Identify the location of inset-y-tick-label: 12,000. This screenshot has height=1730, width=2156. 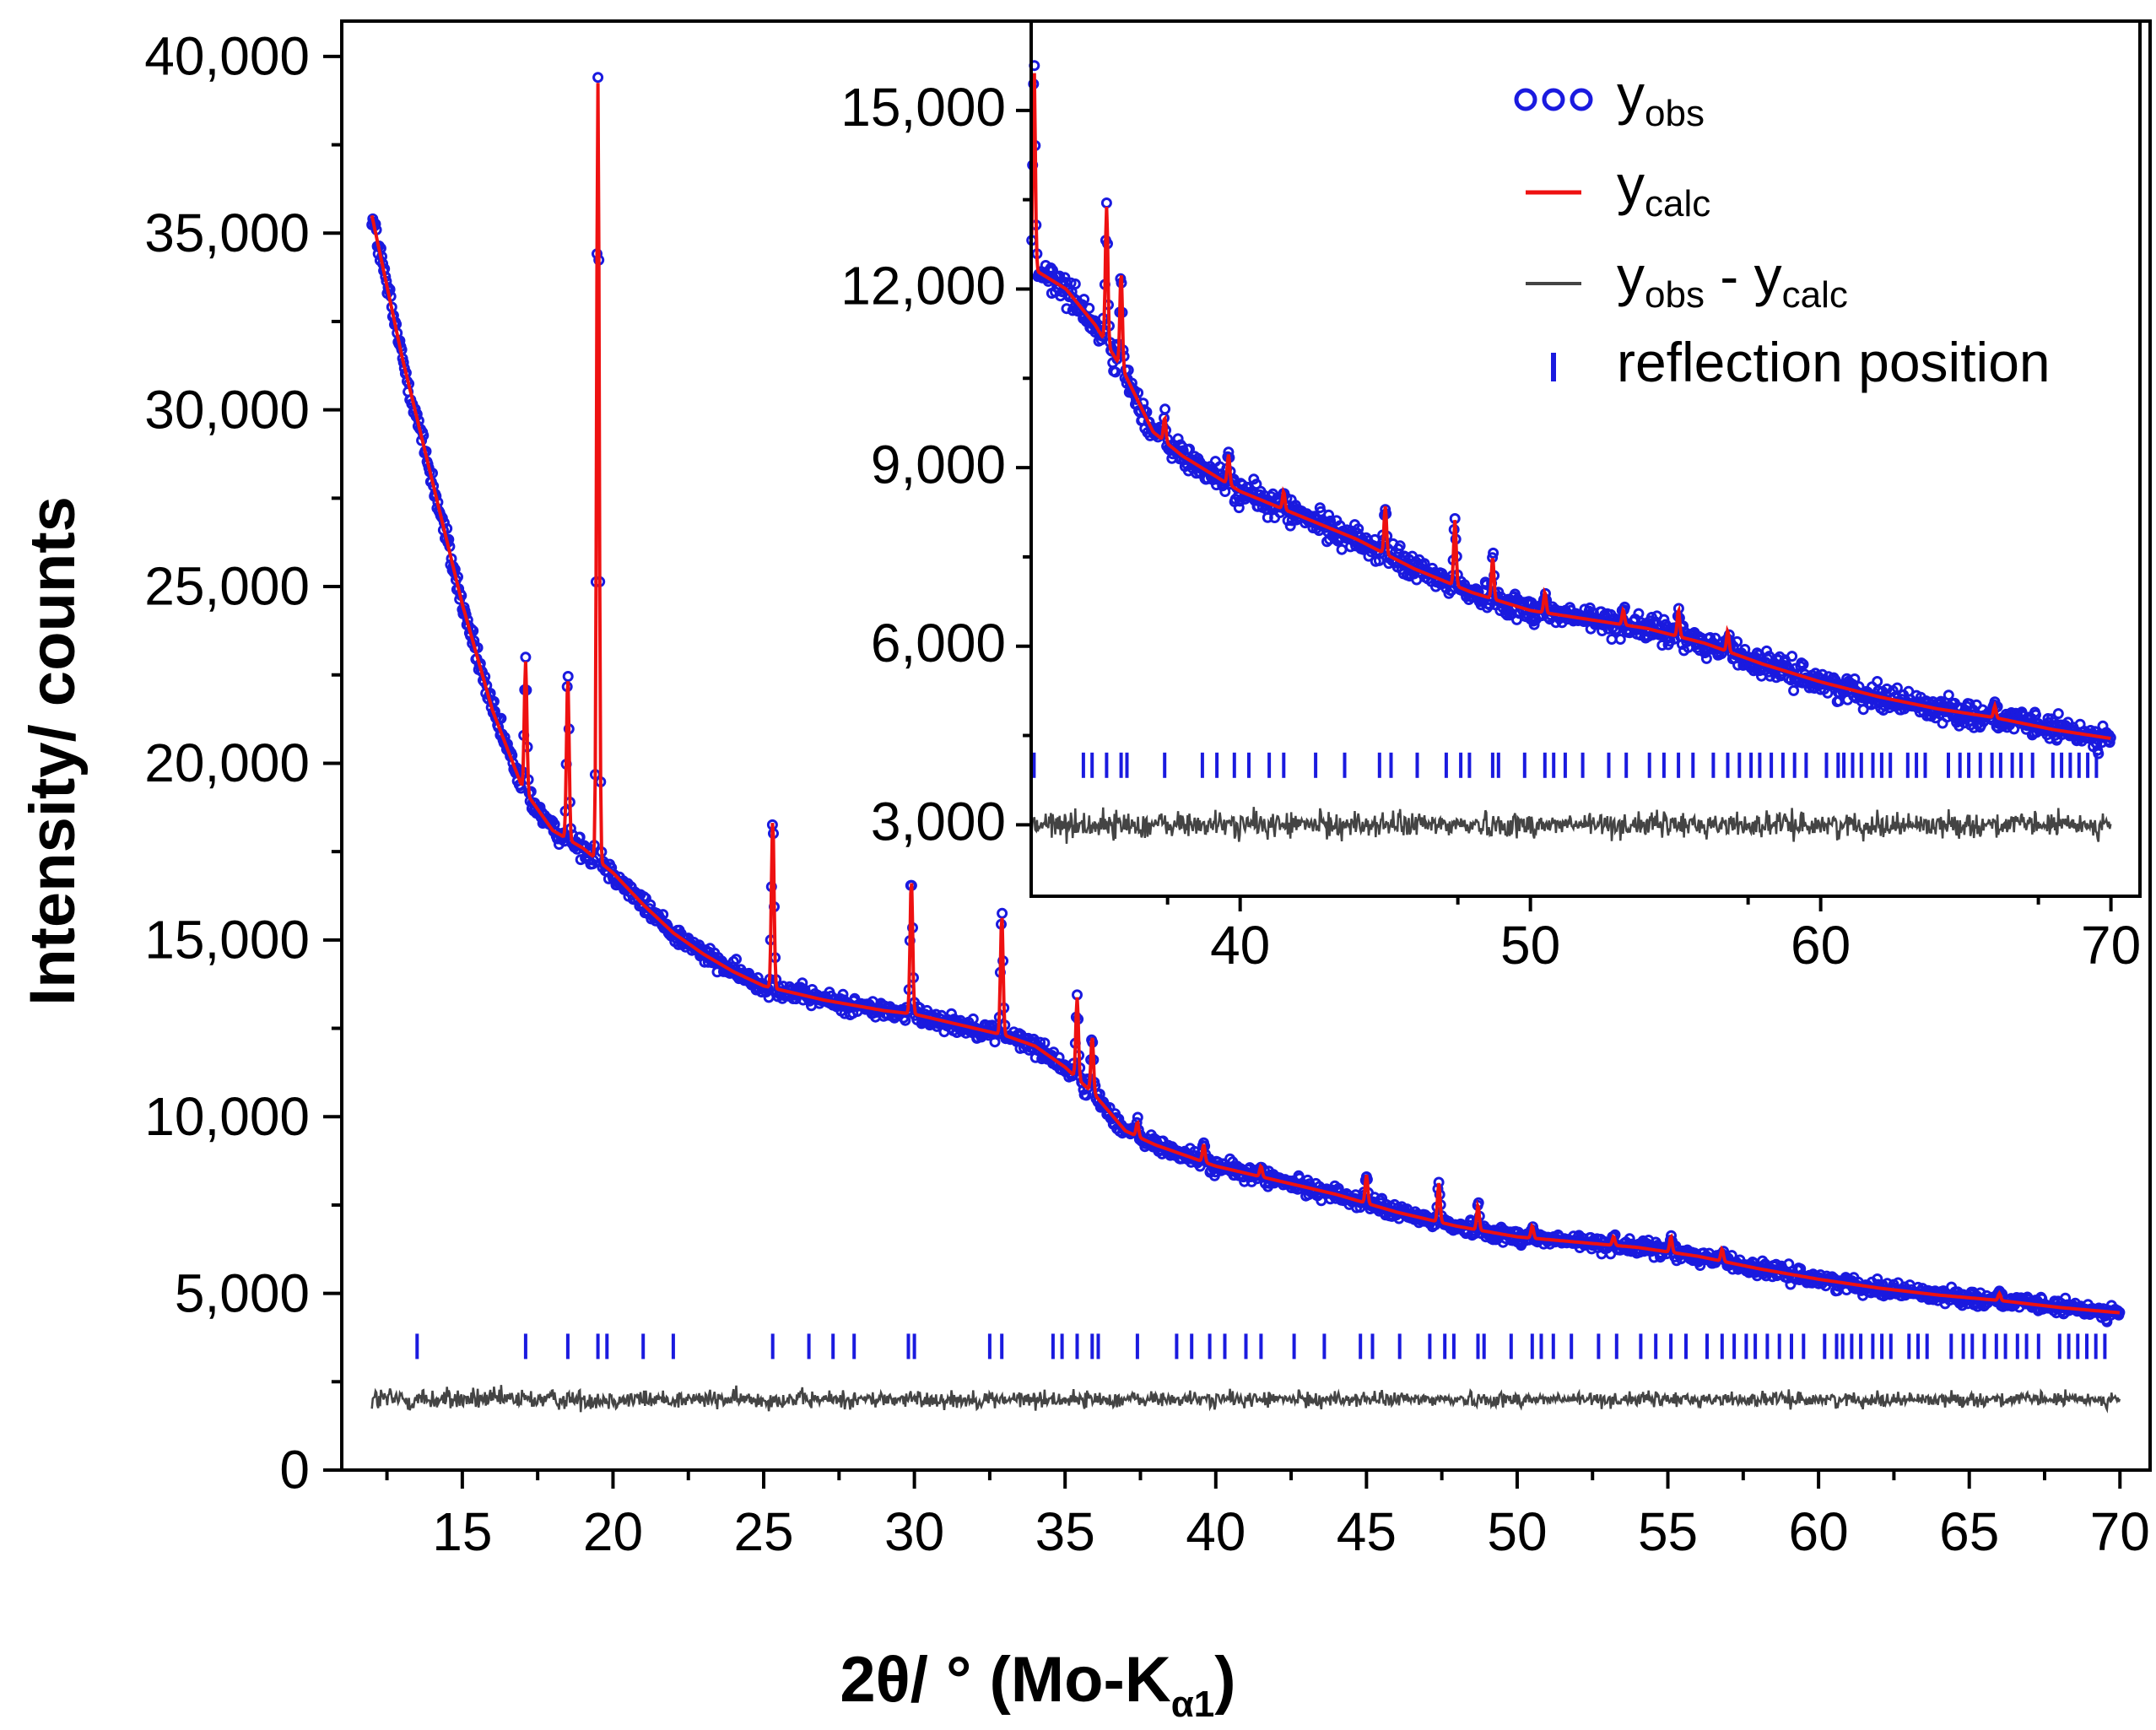
(923, 286).